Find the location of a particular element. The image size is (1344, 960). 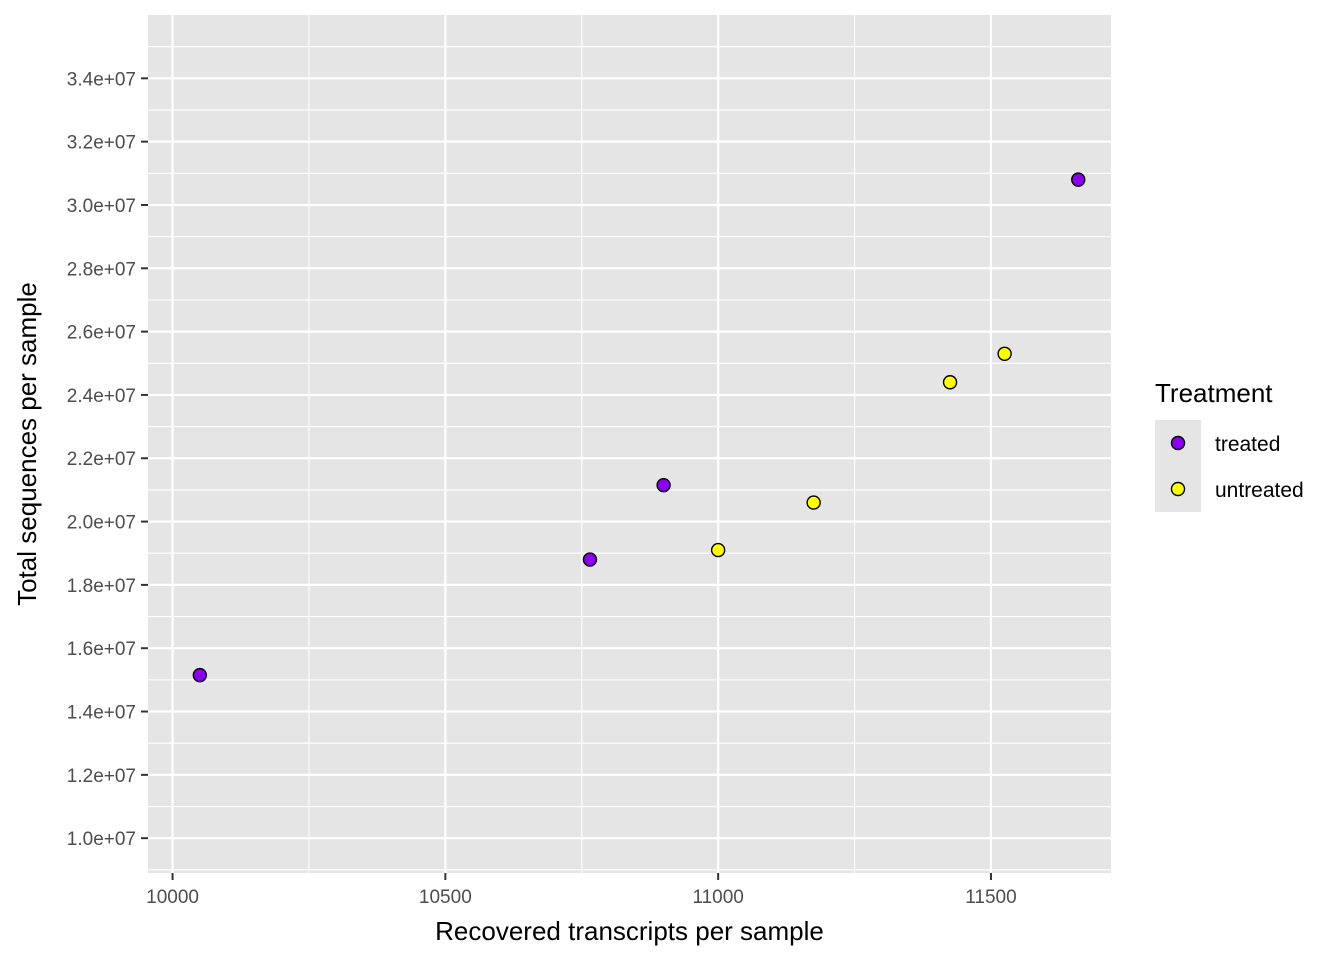

legend-label-untreated: untreated is located at coordinates (1259, 490).